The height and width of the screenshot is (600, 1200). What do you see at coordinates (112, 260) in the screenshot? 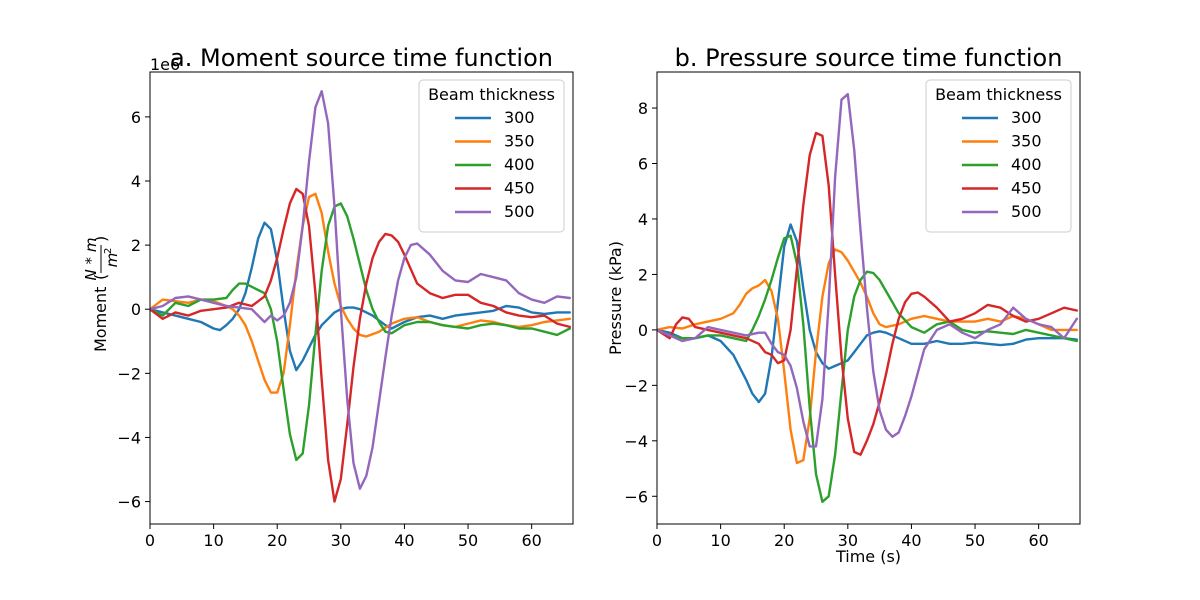
I see `y-axis-label-denominator: m` at bounding box center [112, 260].